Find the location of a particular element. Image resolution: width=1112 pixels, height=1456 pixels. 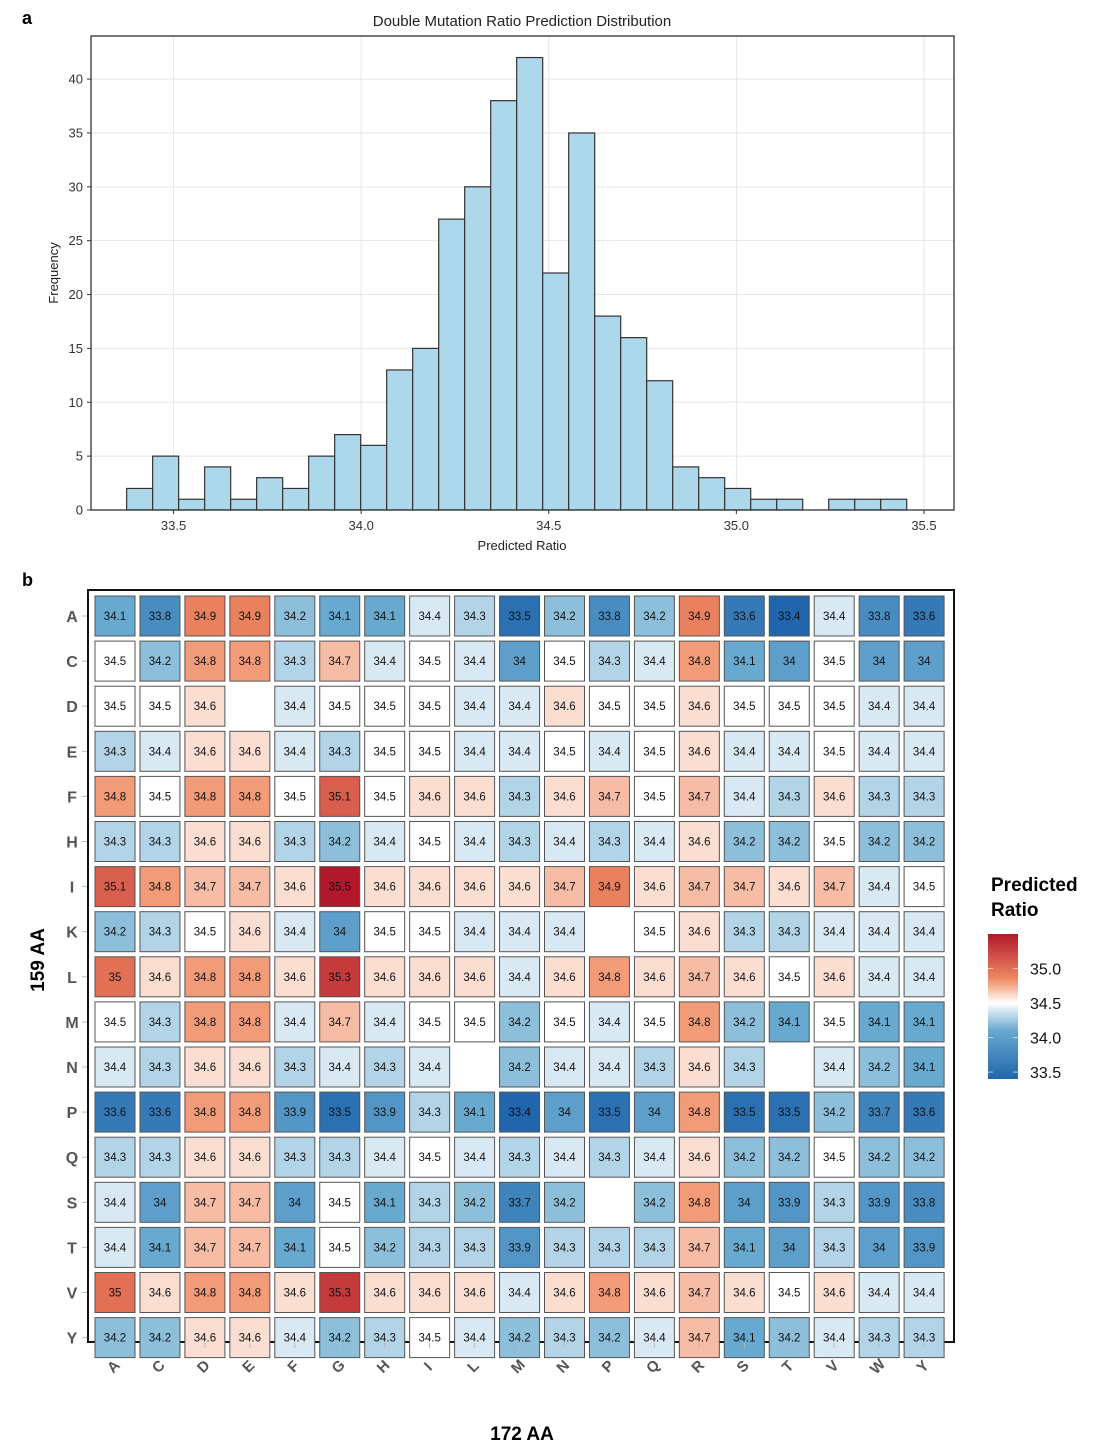

heatmap-row-label: S is located at coordinates (72, 1203).